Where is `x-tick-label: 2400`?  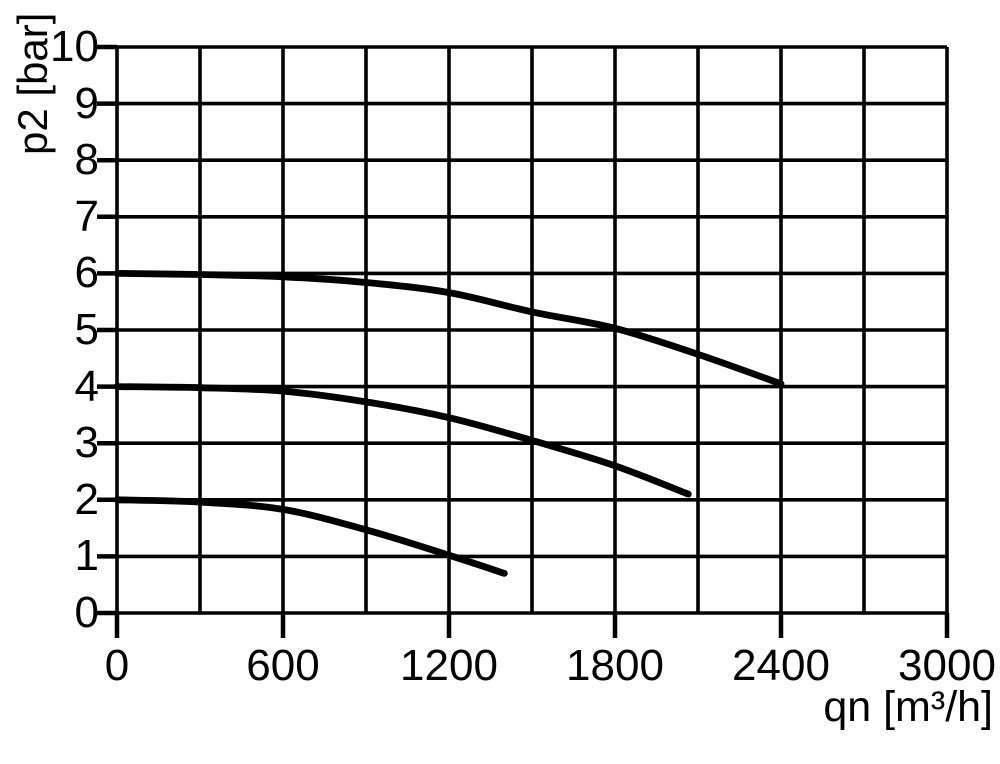
x-tick-label: 2400 is located at coordinates (781, 665).